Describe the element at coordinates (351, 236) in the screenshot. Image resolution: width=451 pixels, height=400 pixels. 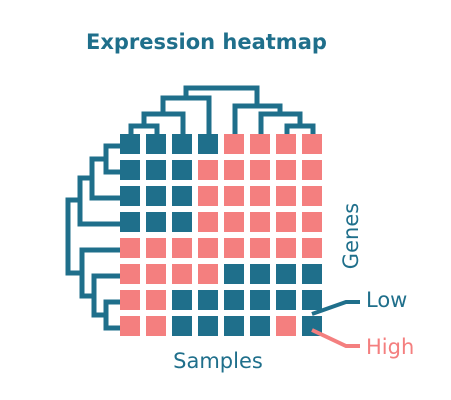
I see `y-axis-label: Genes` at that location.